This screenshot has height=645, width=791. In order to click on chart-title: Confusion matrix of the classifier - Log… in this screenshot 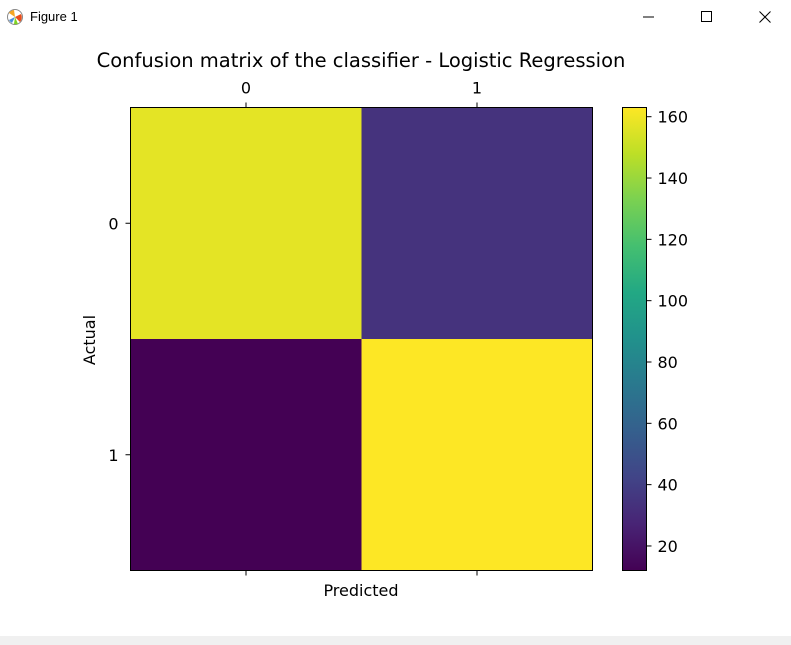, I will do `click(361, 60)`.